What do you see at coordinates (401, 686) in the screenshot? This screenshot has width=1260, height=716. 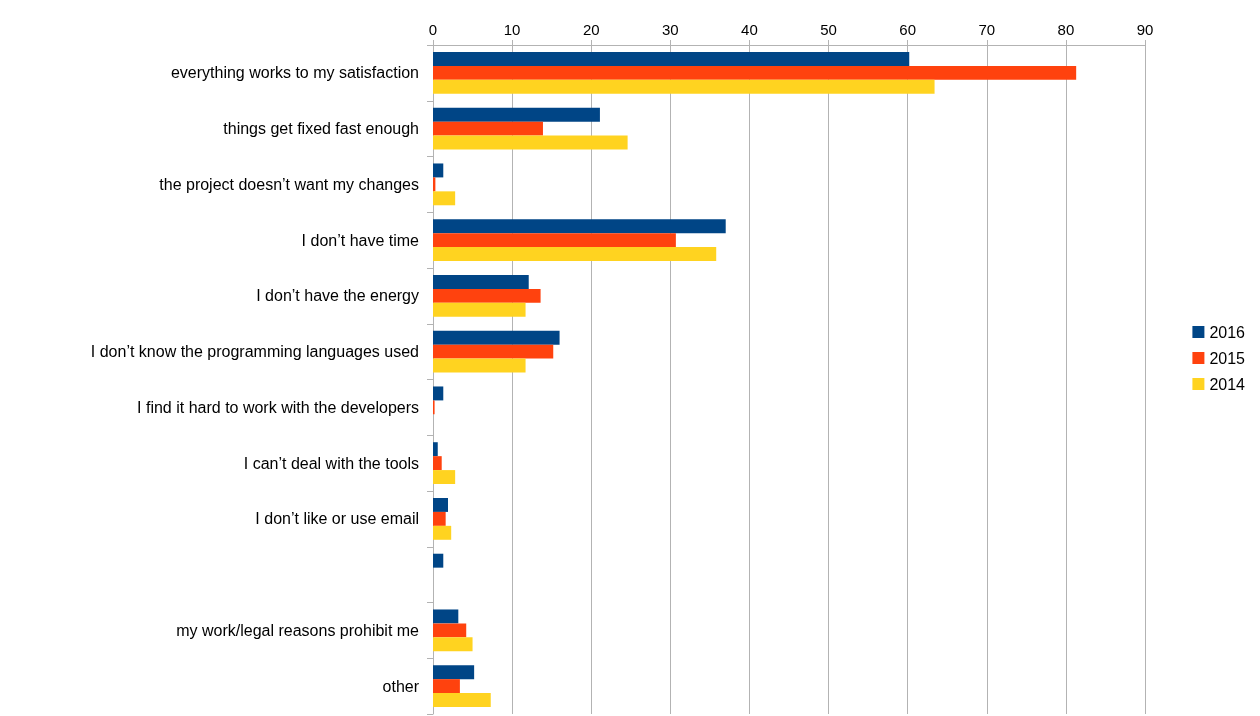 I see `y-tick-label: other` at bounding box center [401, 686].